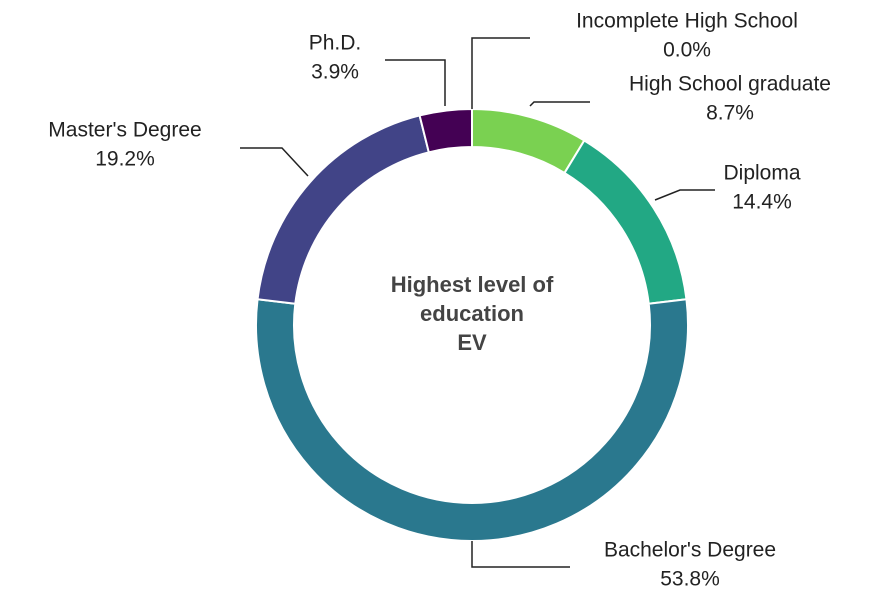 Image resolution: width=877 pixels, height=593 pixels. I want to click on slice-label: Diploma, so click(761, 173).